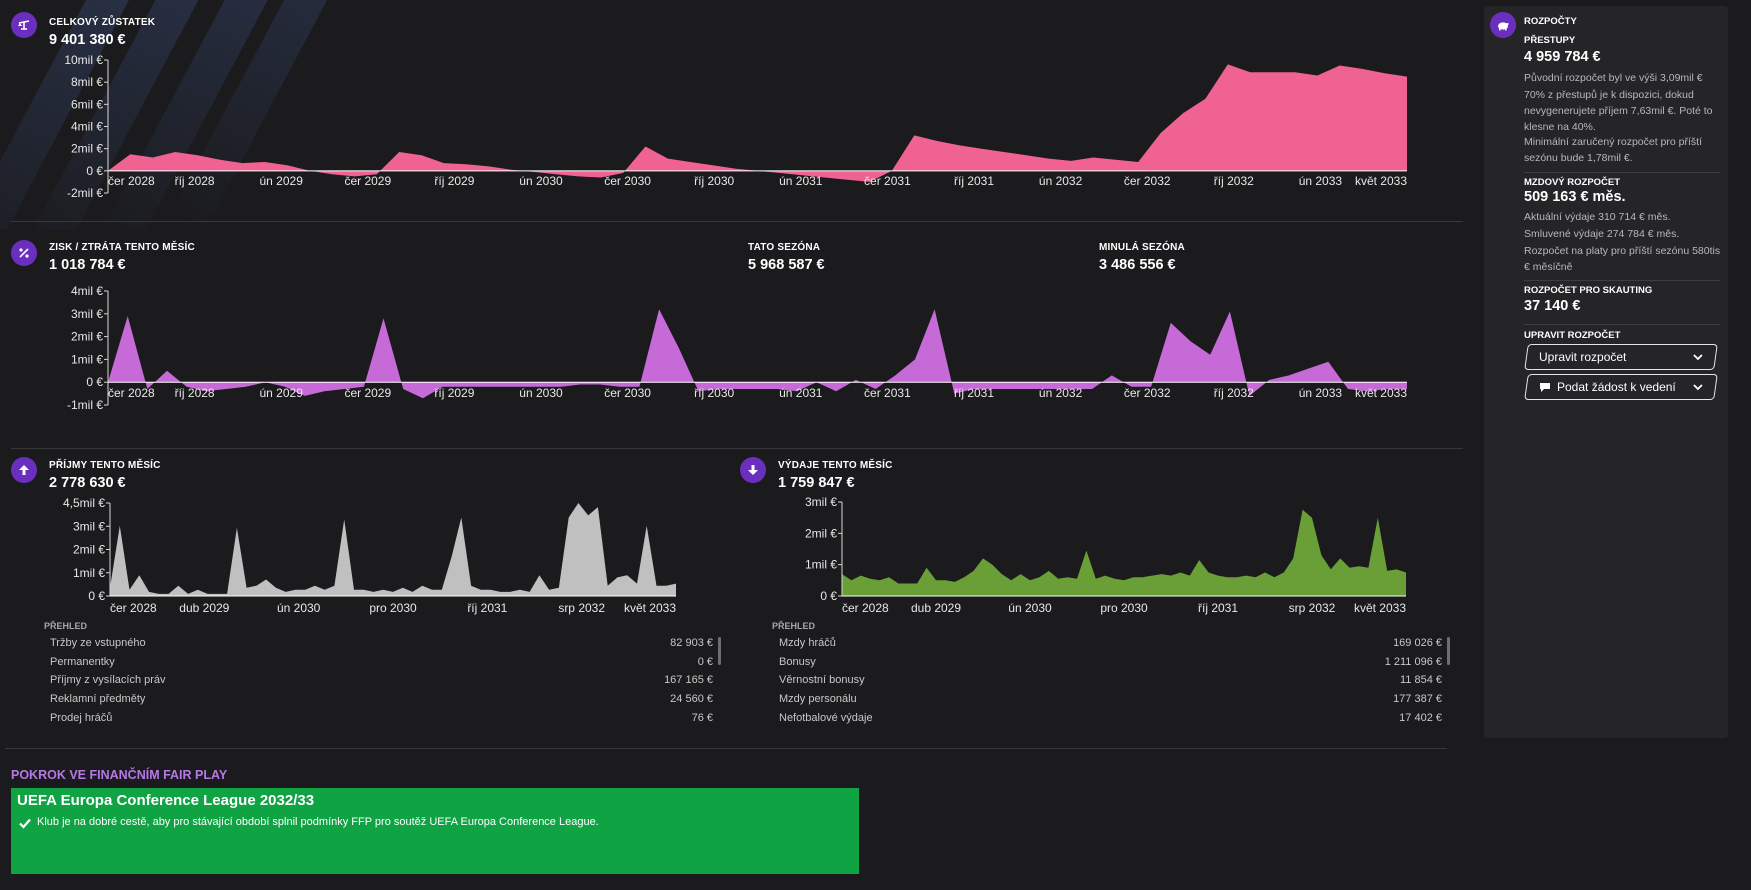  Describe the element at coordinates (822, 680) in the screenshot. I see `overview-row-label: Věrnostní bonusy` at that location.